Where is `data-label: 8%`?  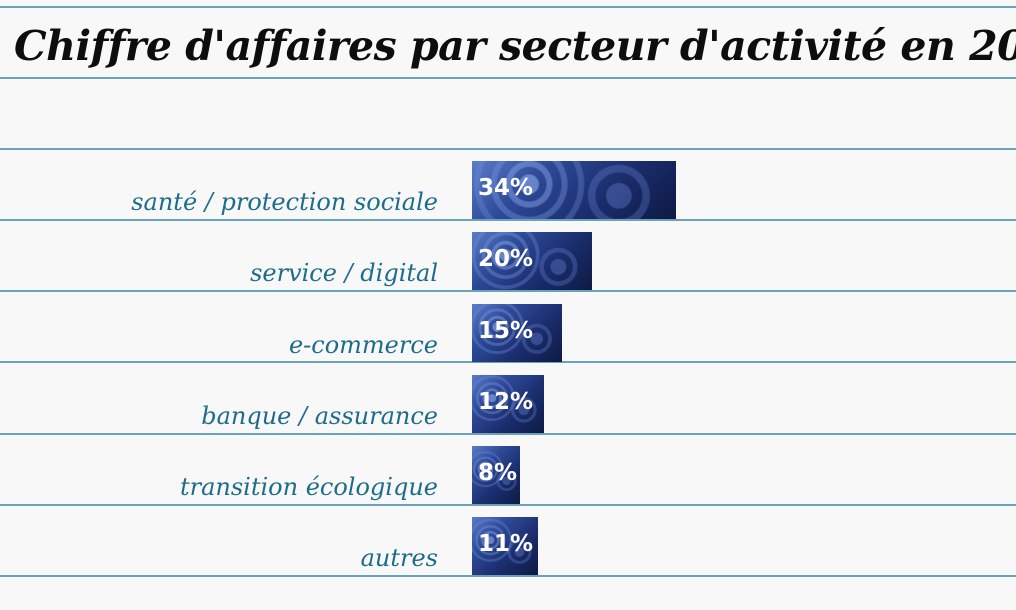
data-label: 8% is located at coordinates (498, 473).